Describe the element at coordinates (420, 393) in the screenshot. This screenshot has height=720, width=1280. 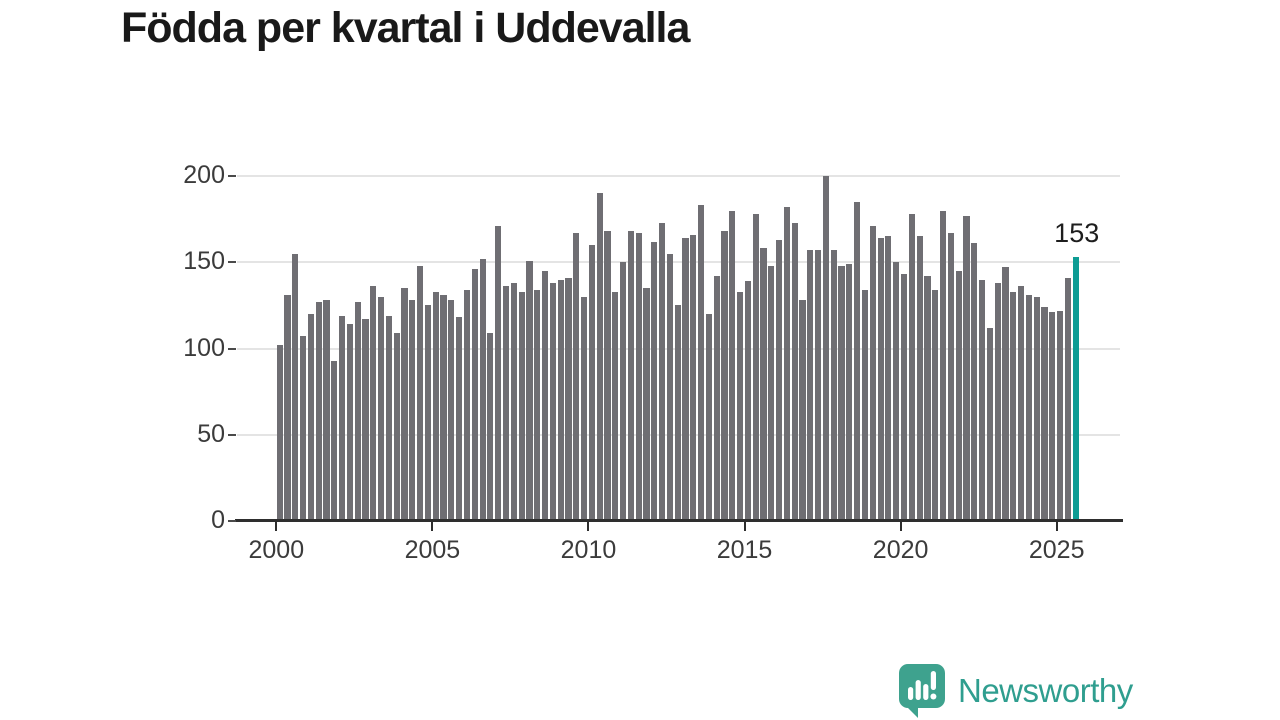
I see `bar-2004Q3` at that location.